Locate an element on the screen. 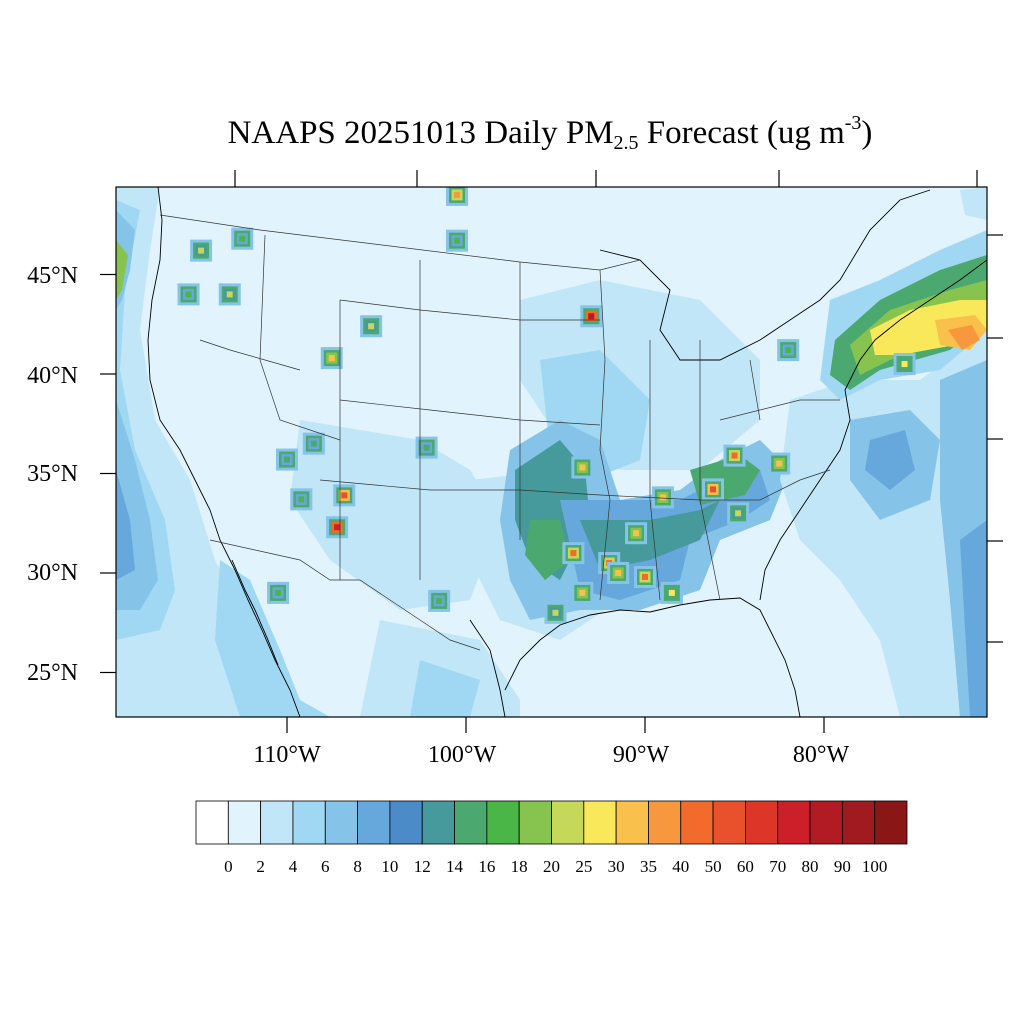 Image resolution: width=1024 pixels, height=1024 pixels. colorbar-label: 6 is located at coordinates (325, 866).